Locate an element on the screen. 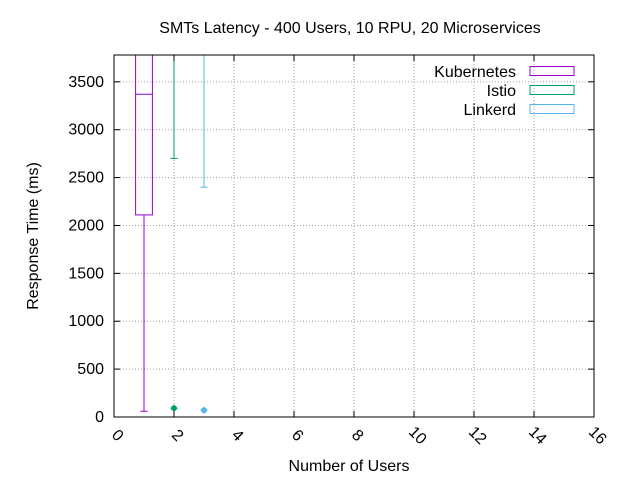  box-istio is located at coordinates (174, 233).